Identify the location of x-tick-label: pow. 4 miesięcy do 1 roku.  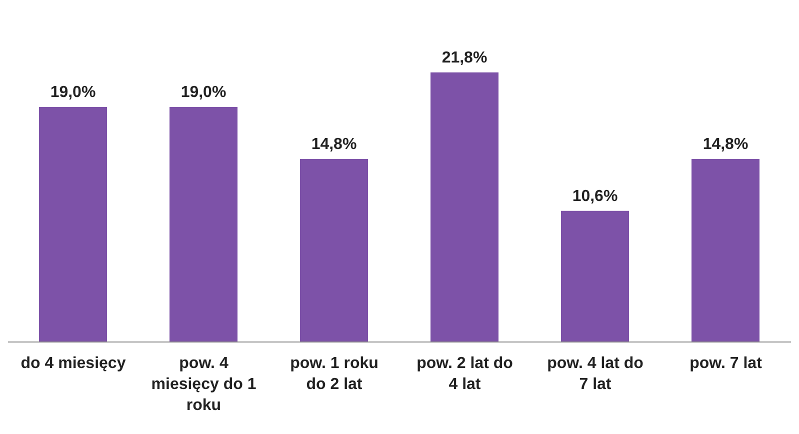
(203, 384).